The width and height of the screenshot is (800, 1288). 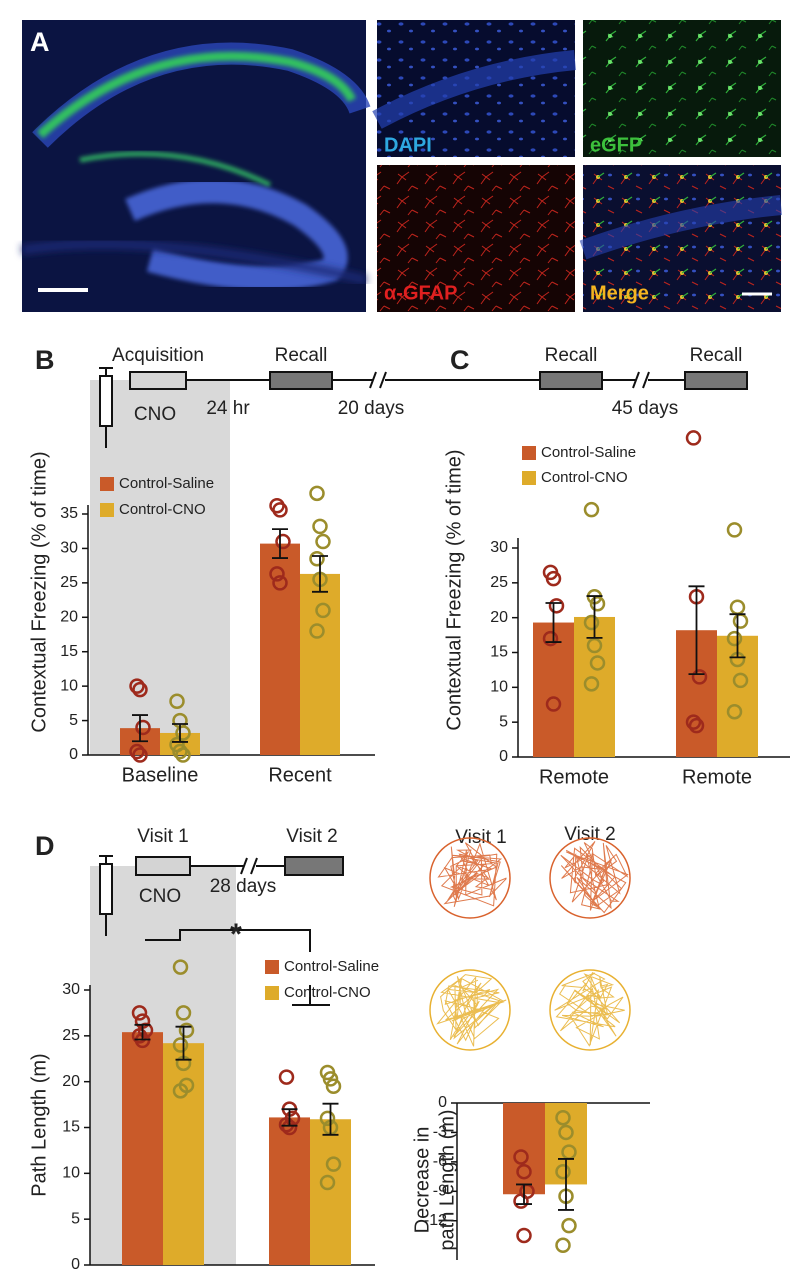 What do you see at coordinates (435, 1220) in the screenshot?
I see `y-tick-label: -12` at bounding box center [435, 1220].